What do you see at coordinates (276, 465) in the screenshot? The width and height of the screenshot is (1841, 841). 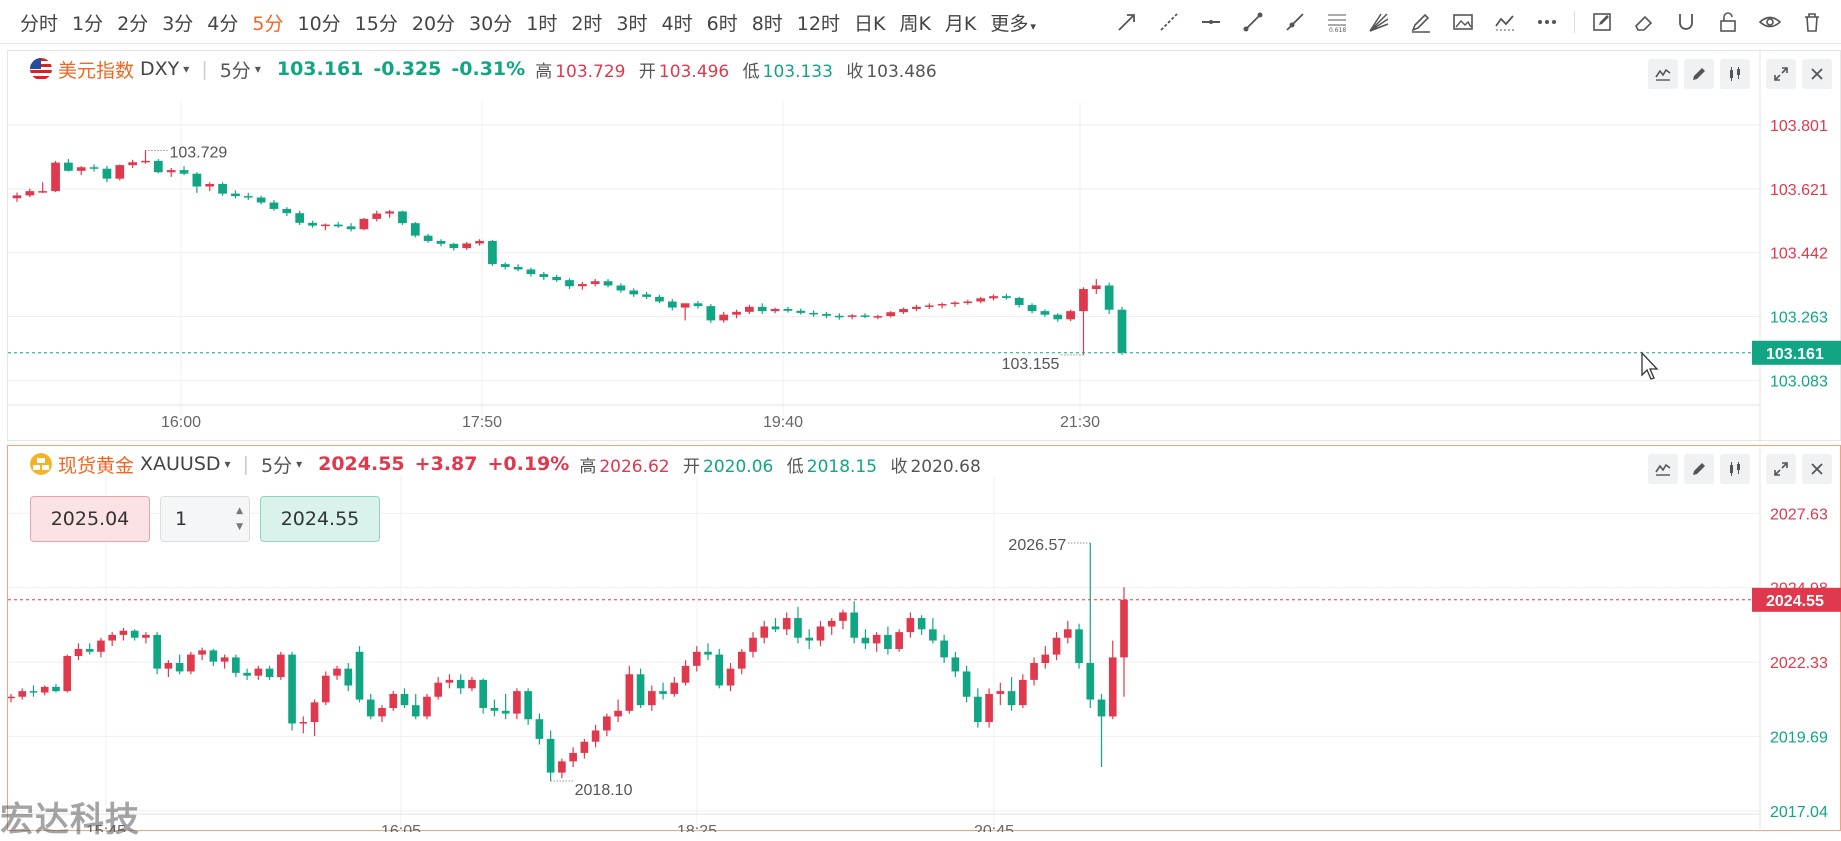 I see `gold-period: 5分` at bounding box center [276, 465].